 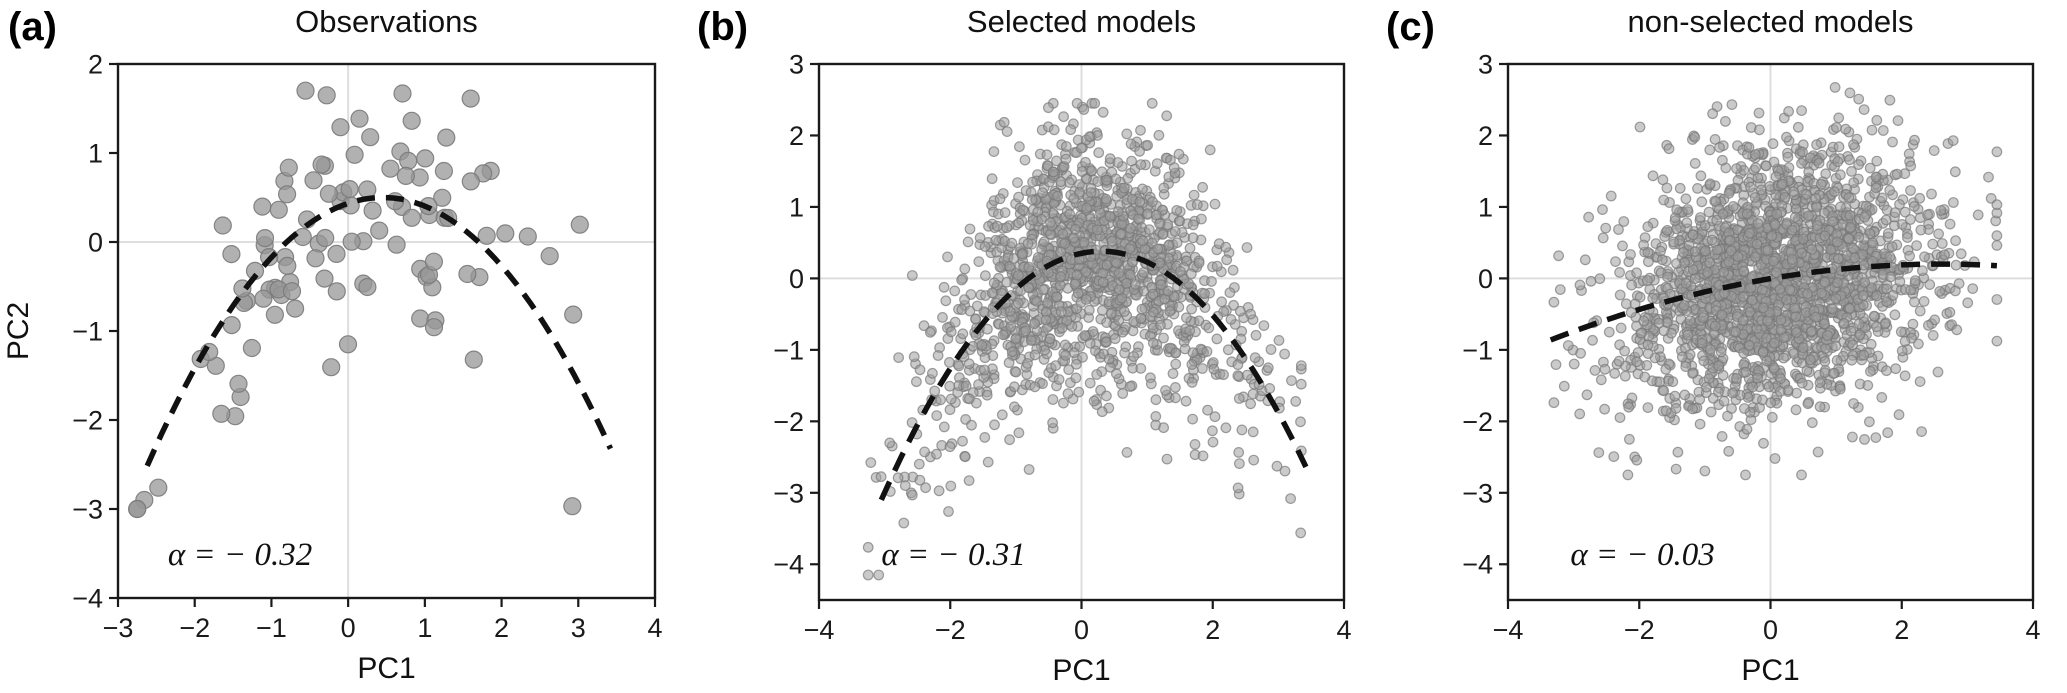 What do you see at coordinates (1642, 555) in the screenshot?
I see `alpha-annotation-2: α = − 0.03` at bounding box center [1642, 555].